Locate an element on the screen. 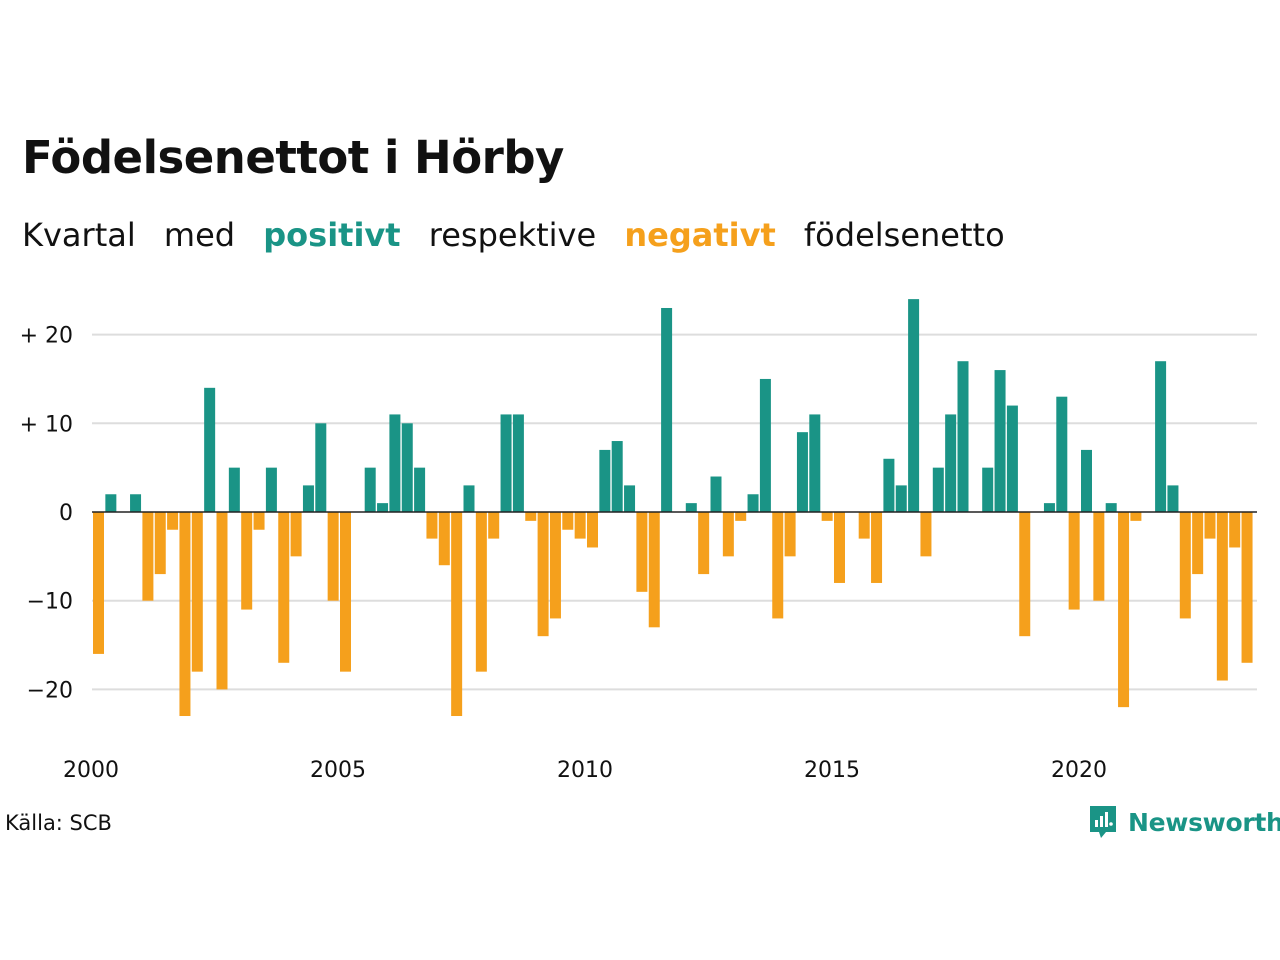 The image size is (1280, 960). y-axis-ticks: + 20 + 10 0 −10 −20 is located at coordinates (46, 514).